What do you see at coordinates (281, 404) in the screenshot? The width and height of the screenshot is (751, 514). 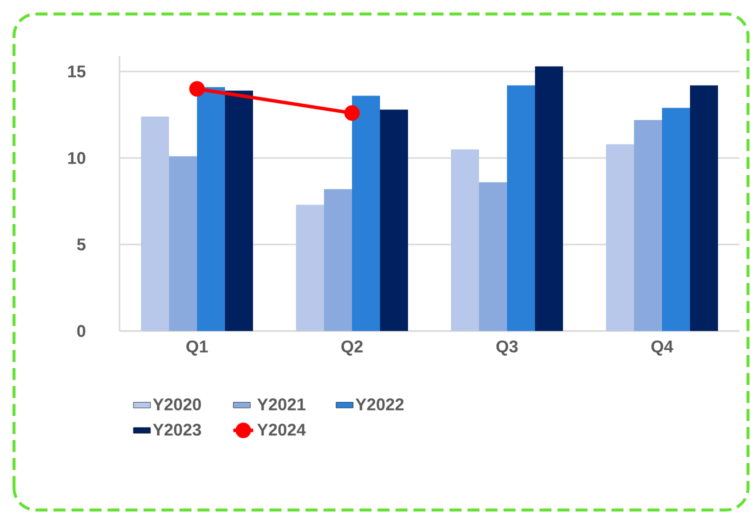 I see `legend-label: Y2021` at bounding box center [281, 404].